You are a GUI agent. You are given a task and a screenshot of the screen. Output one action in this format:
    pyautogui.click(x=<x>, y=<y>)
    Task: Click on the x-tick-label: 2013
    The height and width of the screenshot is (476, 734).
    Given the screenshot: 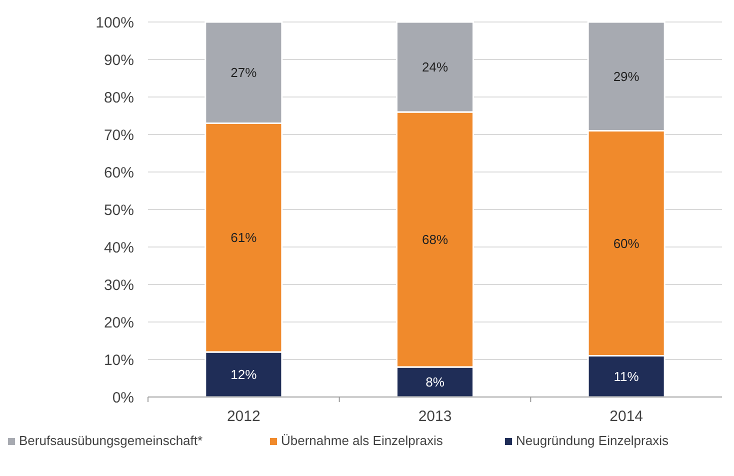 What is the action you would take?
    pyautogui.click(x=435, y=416)
    